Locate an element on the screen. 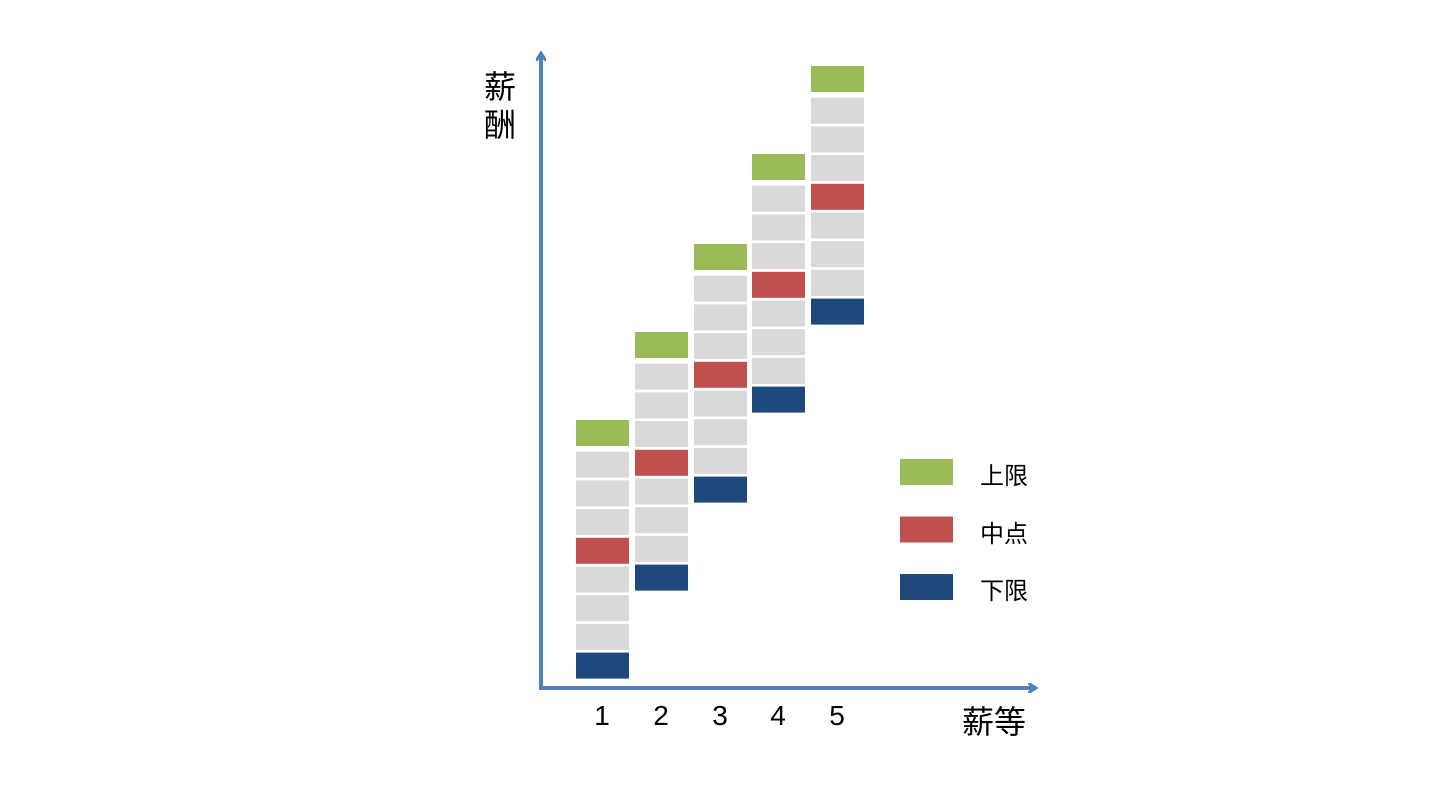 This screenshot has height=810, width=1440. grade-5-min-block is located at coordinates (837, 311).